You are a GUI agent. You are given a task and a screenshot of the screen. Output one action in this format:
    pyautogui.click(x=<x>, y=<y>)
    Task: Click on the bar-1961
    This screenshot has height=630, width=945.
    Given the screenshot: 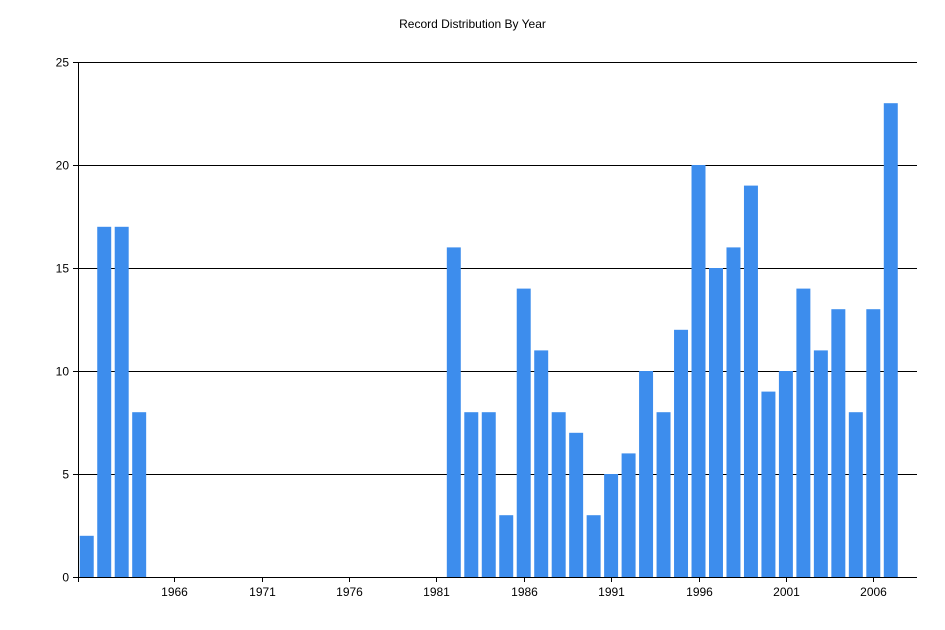 What is the action you would take?
    pyautogui.click(x=86, y=556)
    